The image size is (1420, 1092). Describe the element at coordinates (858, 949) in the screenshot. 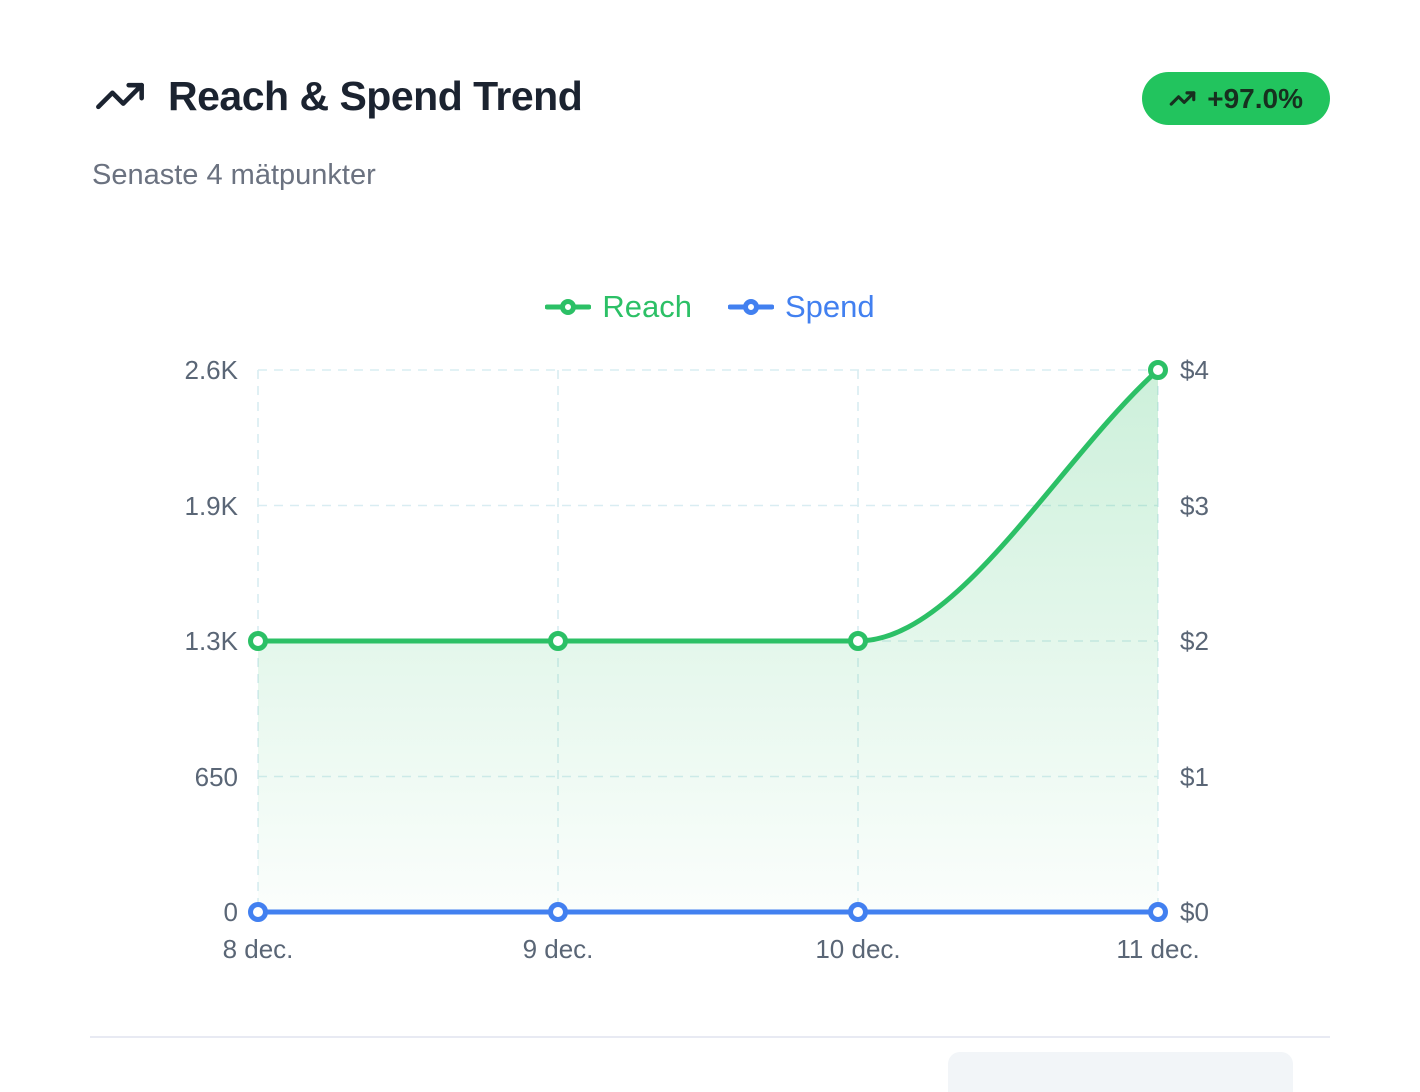

I see `x-axis-label-2: 10 dec.` at that location.